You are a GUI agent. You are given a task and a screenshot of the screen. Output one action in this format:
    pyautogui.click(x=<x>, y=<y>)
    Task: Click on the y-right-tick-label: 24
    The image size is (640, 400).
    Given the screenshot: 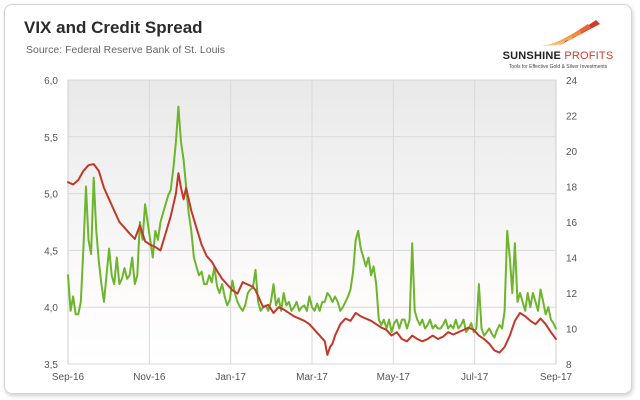 What is the action you would take?
    pyautogui.click(x=572, y=81)
    